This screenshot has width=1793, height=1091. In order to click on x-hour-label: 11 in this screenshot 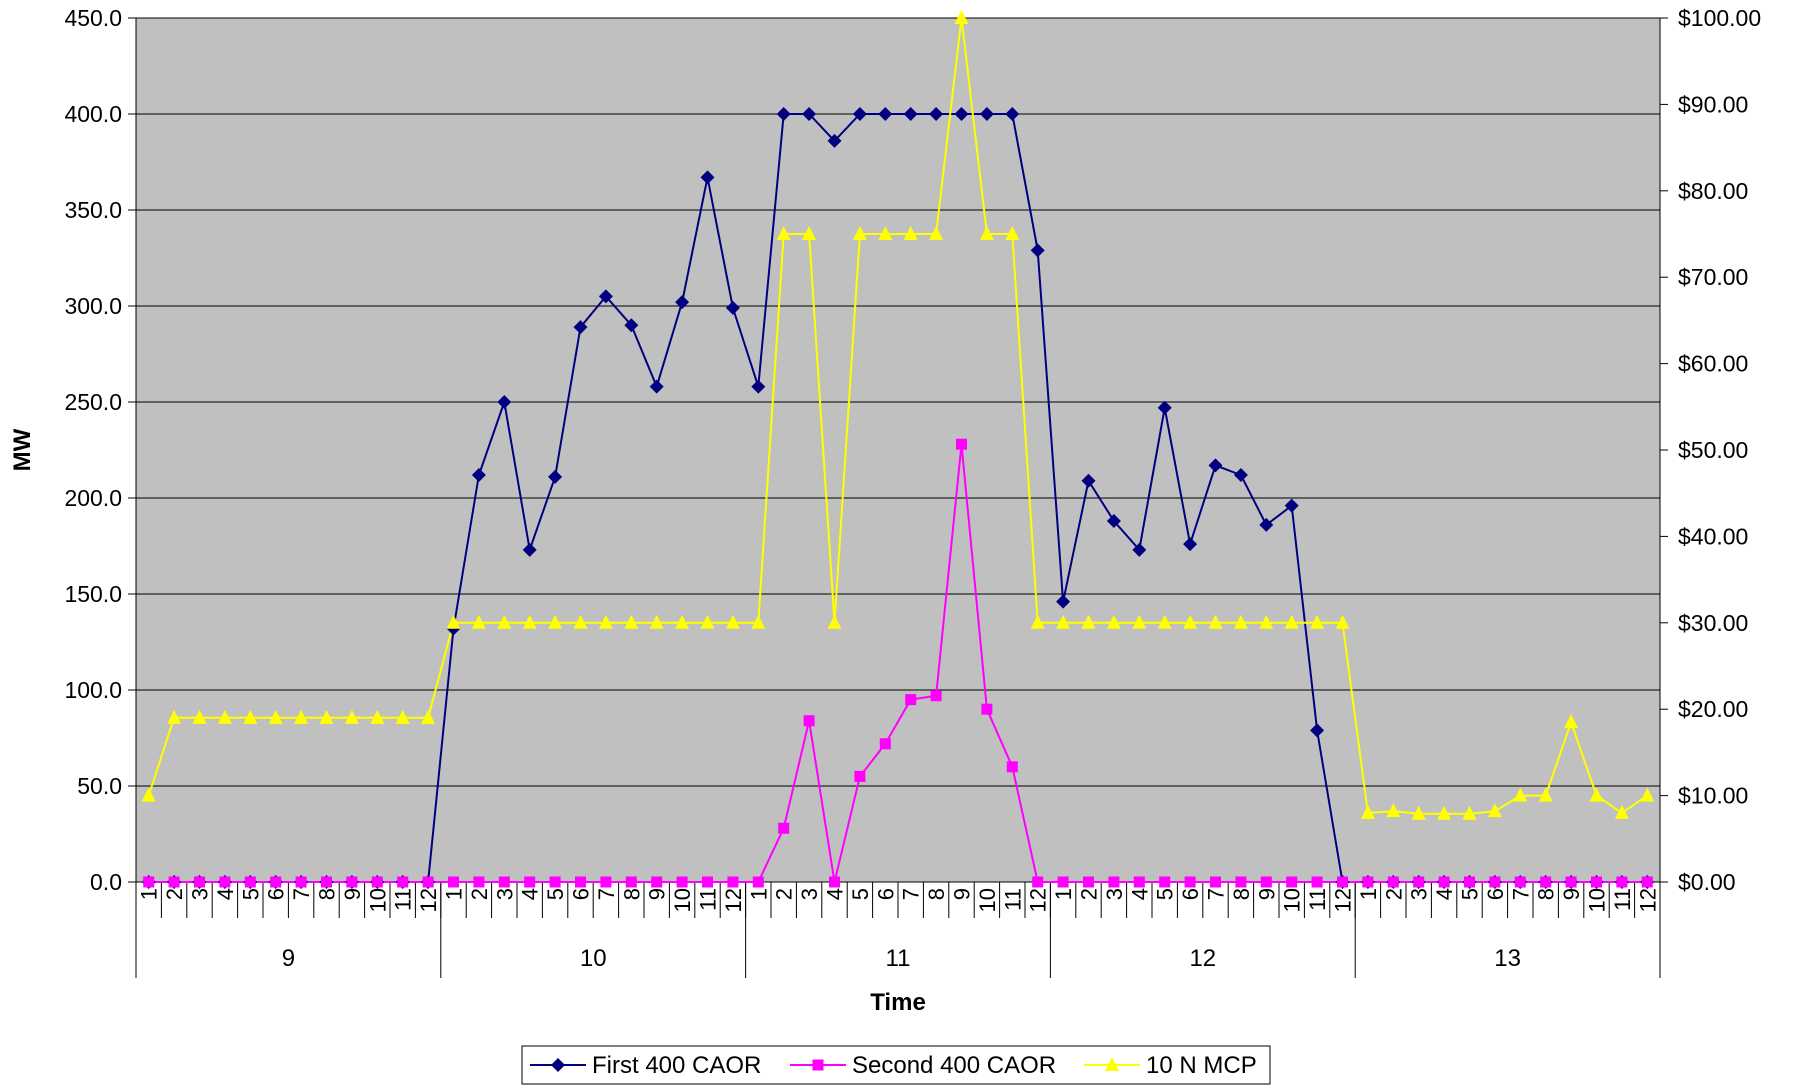, I will do `click(898, 958)`.